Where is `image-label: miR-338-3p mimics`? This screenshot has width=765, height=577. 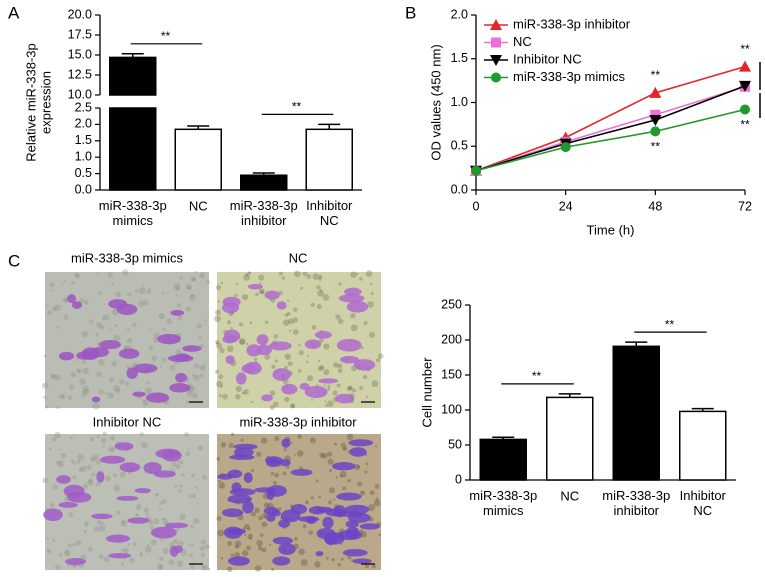 image-label: miR-338-3p mimics is located at coordinates (127, 257).